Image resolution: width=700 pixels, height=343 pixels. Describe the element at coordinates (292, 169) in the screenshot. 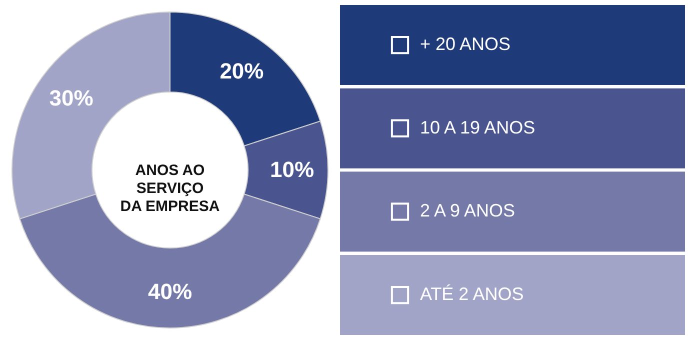

I see `data-label: 10%` at that location.